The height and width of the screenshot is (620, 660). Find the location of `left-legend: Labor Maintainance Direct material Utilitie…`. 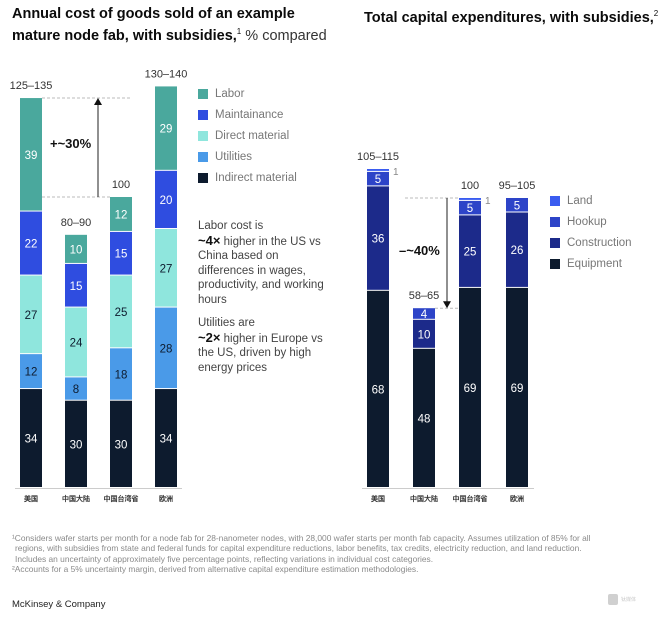

left-legend: Labor Maintainance Direct material Utilitie… is located at coordinates (247, 135).